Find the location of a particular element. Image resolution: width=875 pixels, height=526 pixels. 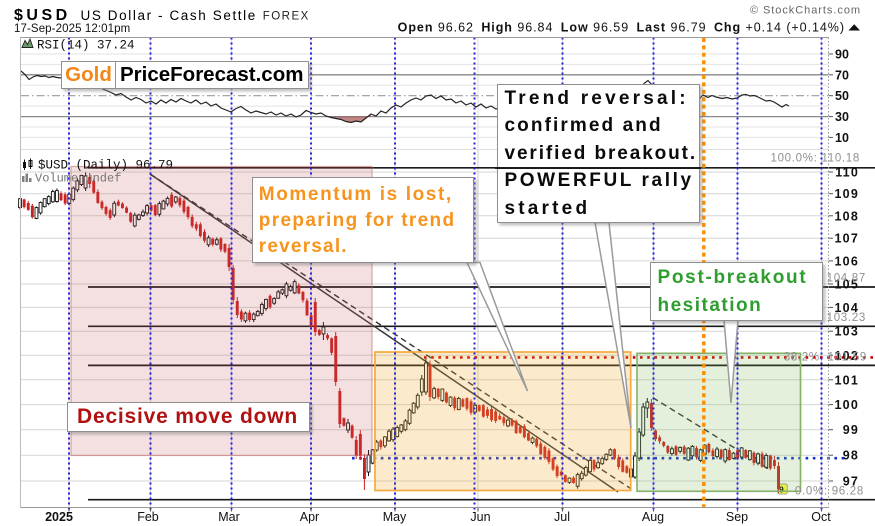

svg-text: 108 is located at coordinates (847, 216).